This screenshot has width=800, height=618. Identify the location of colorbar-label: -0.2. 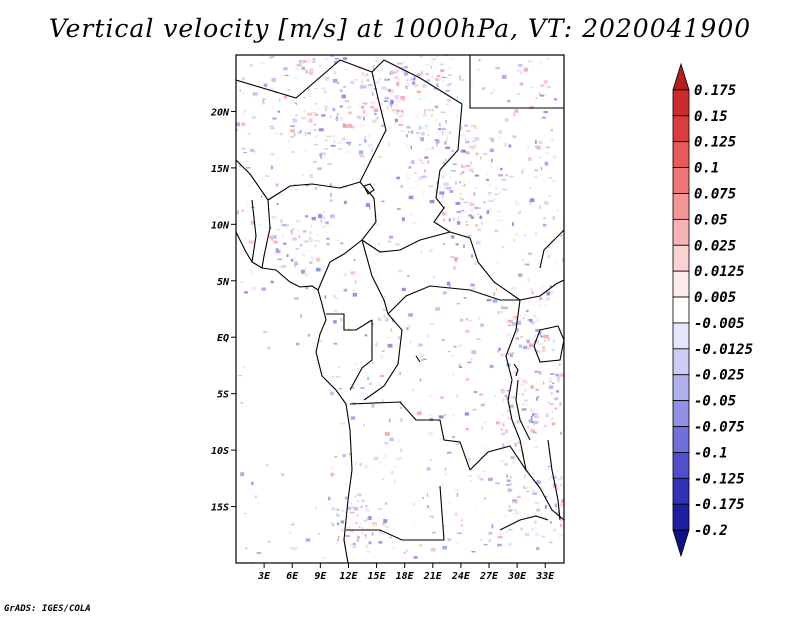
(711, 531).